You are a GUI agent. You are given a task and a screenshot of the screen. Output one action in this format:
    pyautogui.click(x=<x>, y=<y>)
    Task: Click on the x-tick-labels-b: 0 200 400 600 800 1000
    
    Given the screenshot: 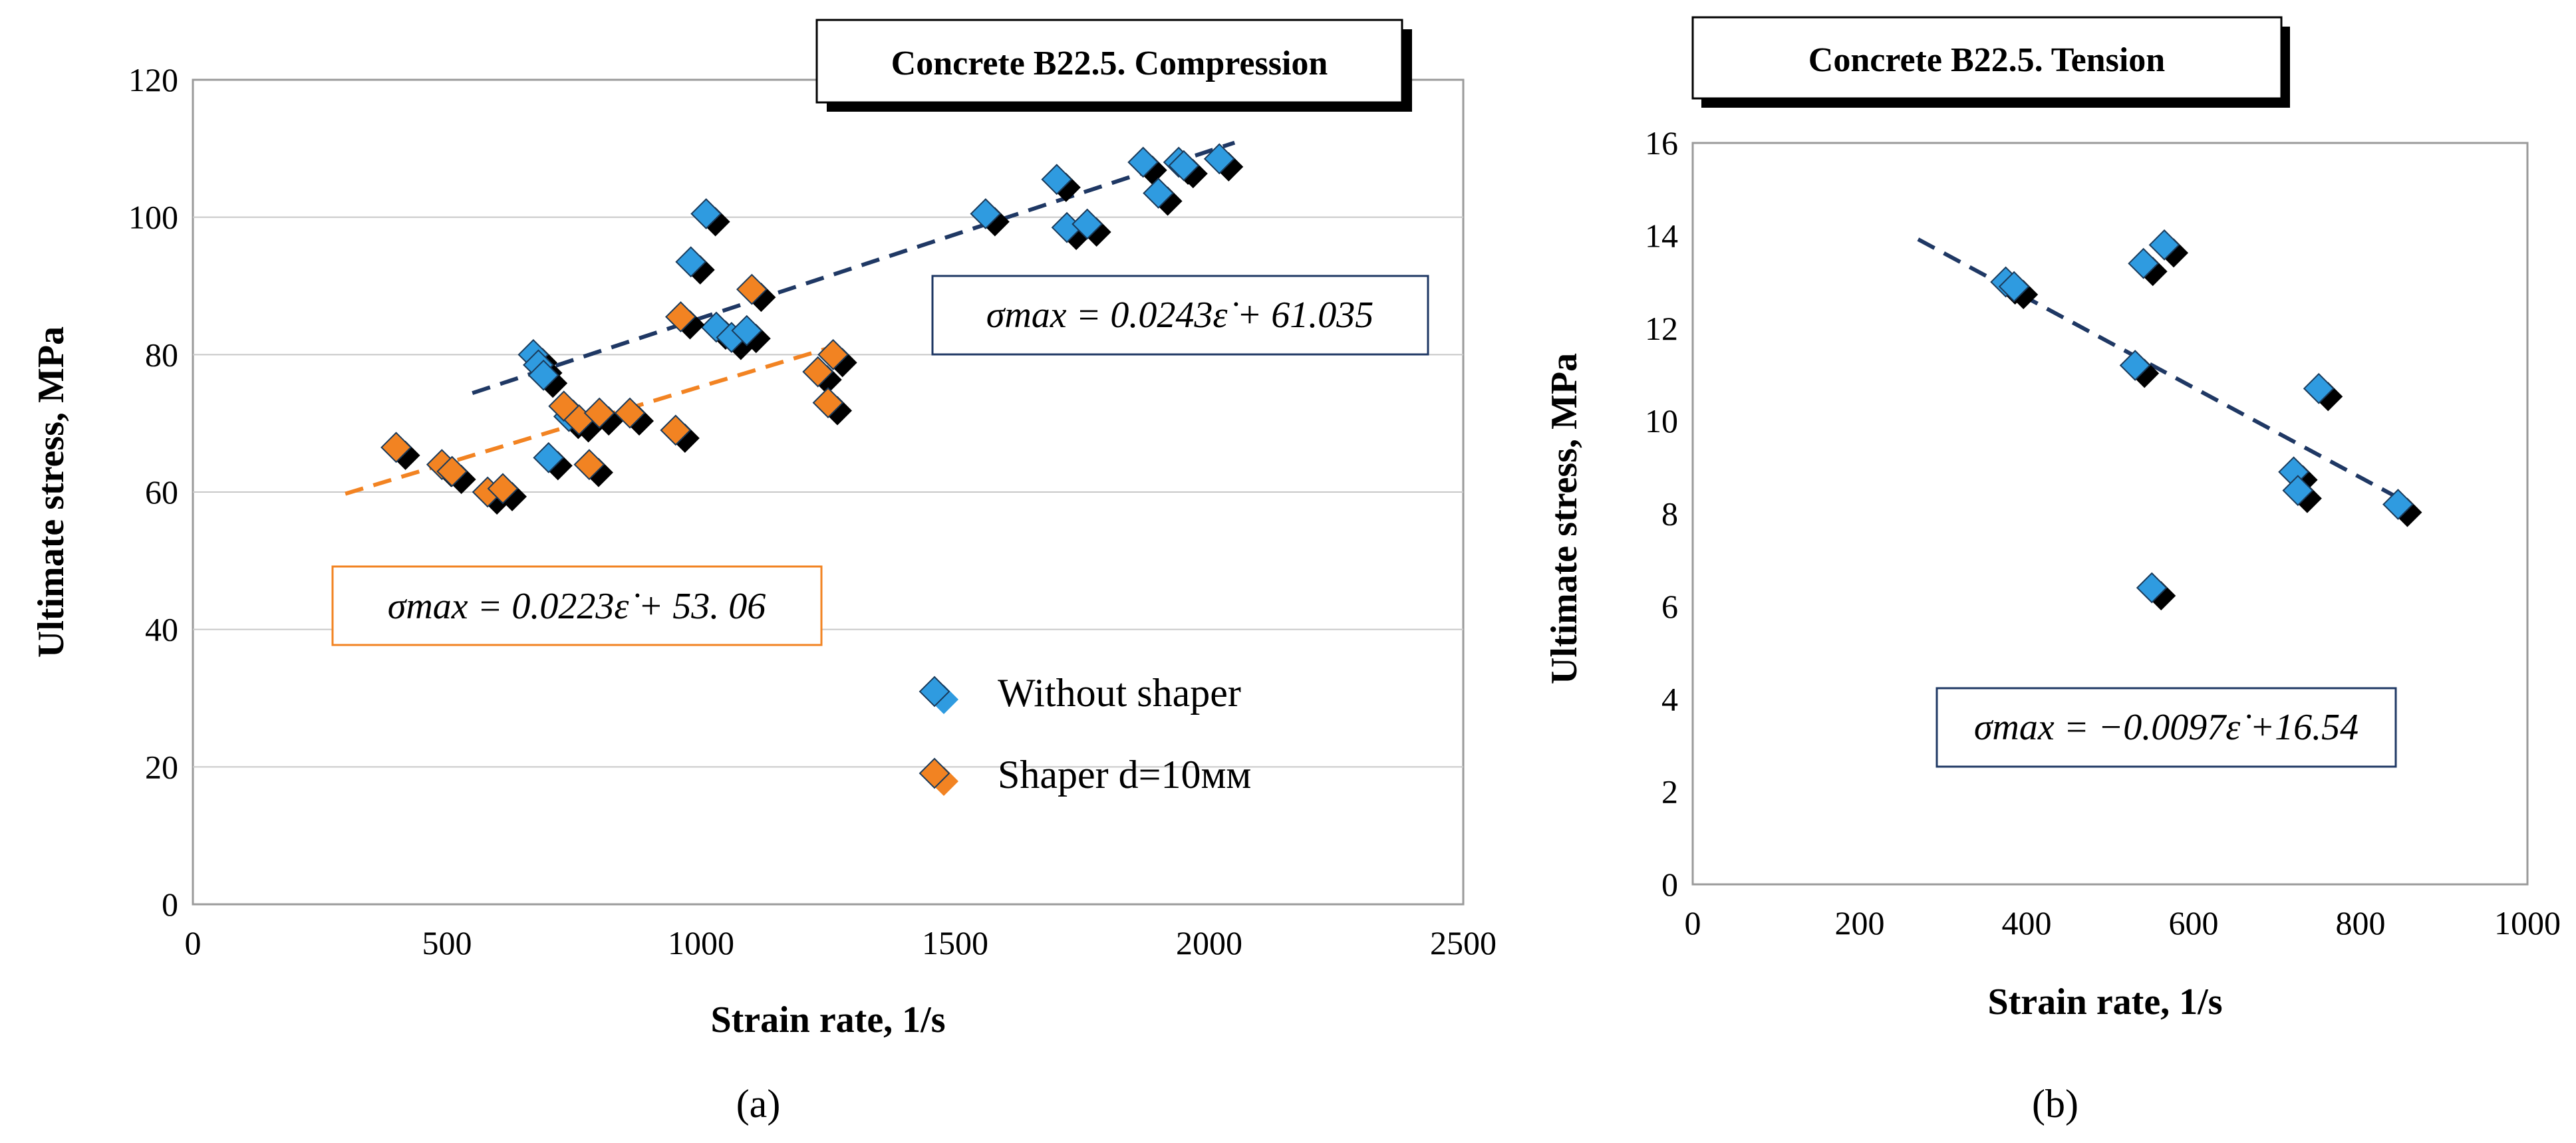 What is the action you would take?
    pyautogui.click(x=2123, y=923)
    